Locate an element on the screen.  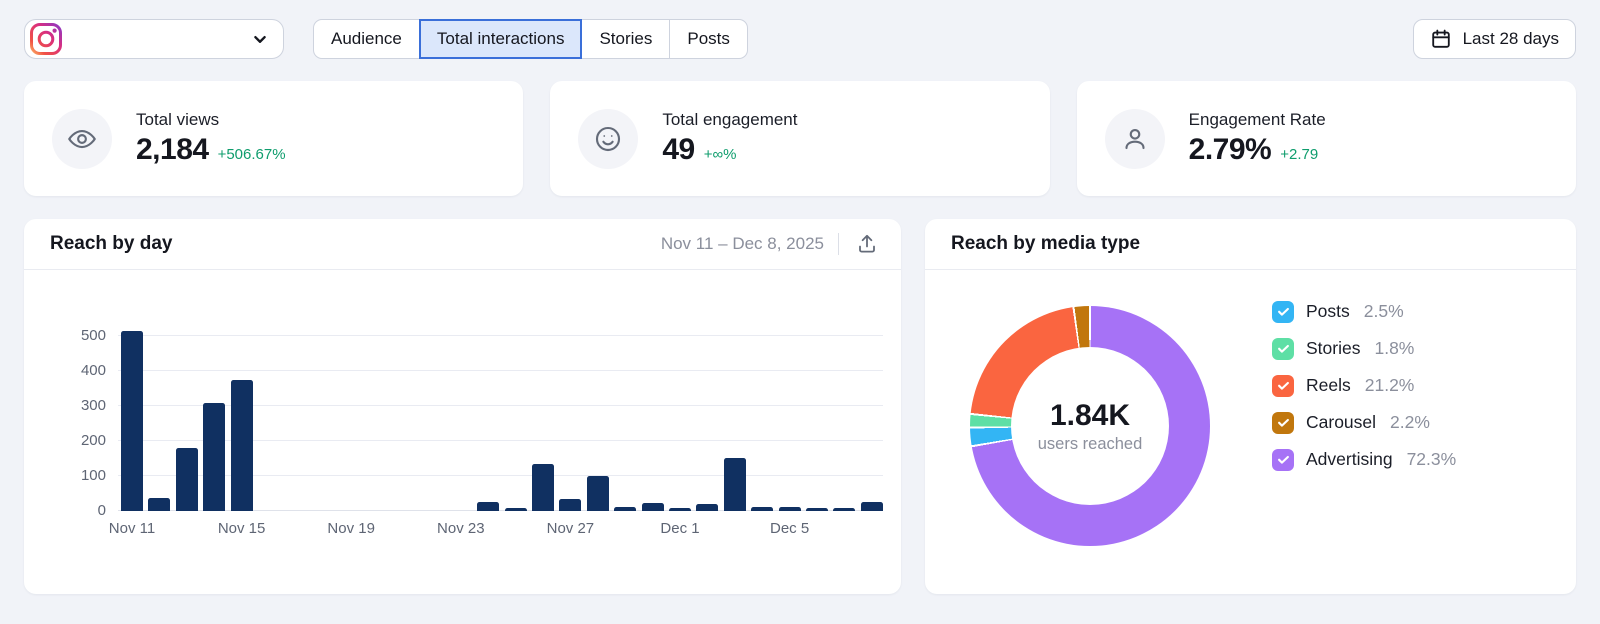
x-axis-tick: Nov 19 is located at coordinates (351, 528).